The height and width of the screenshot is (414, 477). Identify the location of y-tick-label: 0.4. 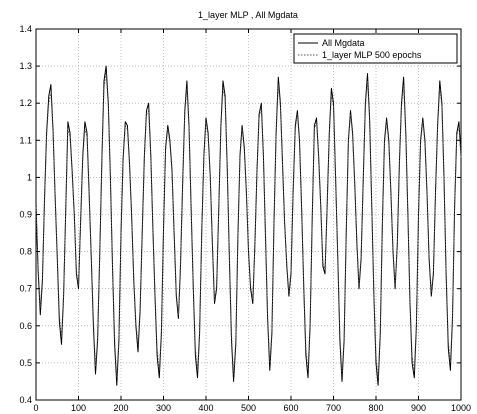
(25, 400).